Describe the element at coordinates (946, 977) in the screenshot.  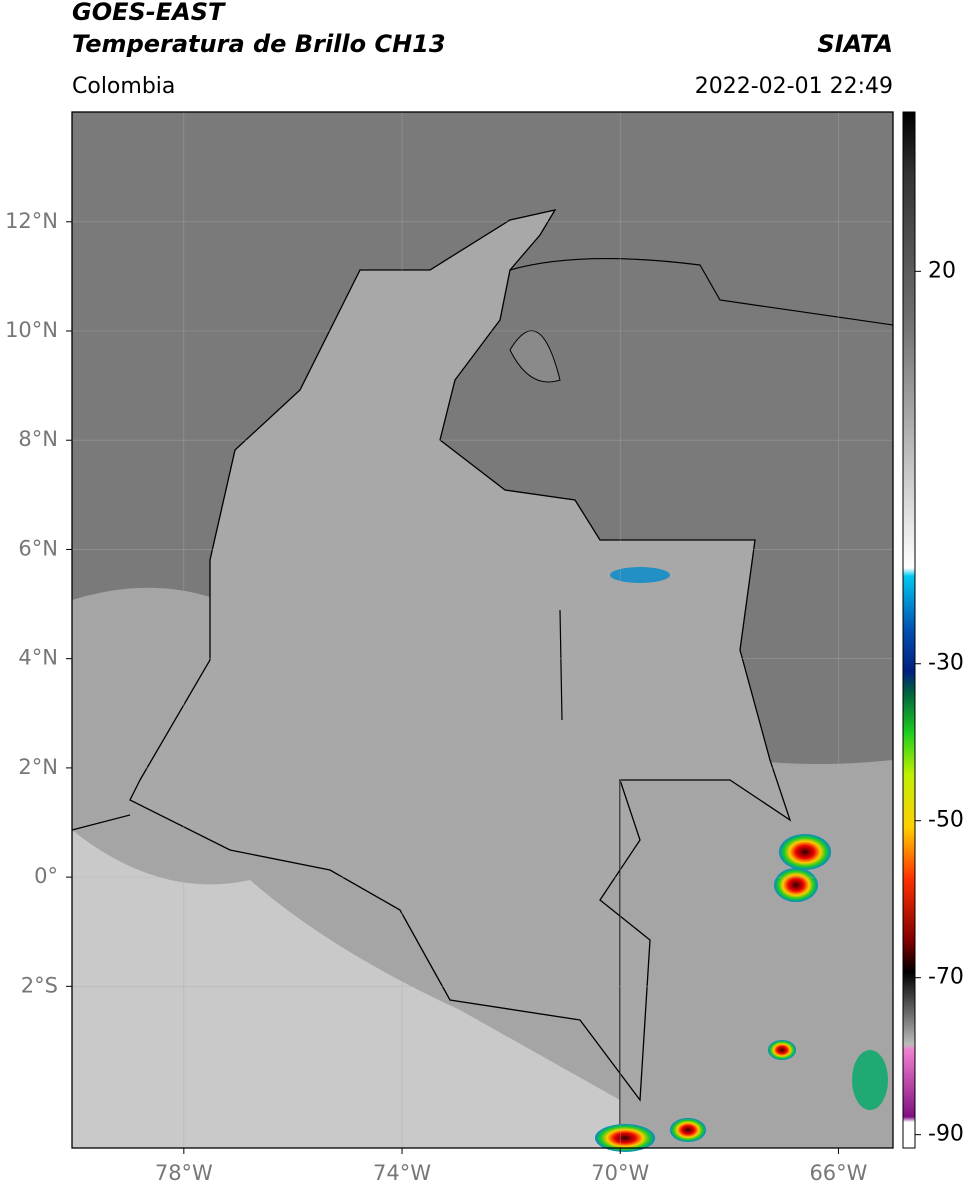
I see `colorbar-tick-label: -70` at that location.